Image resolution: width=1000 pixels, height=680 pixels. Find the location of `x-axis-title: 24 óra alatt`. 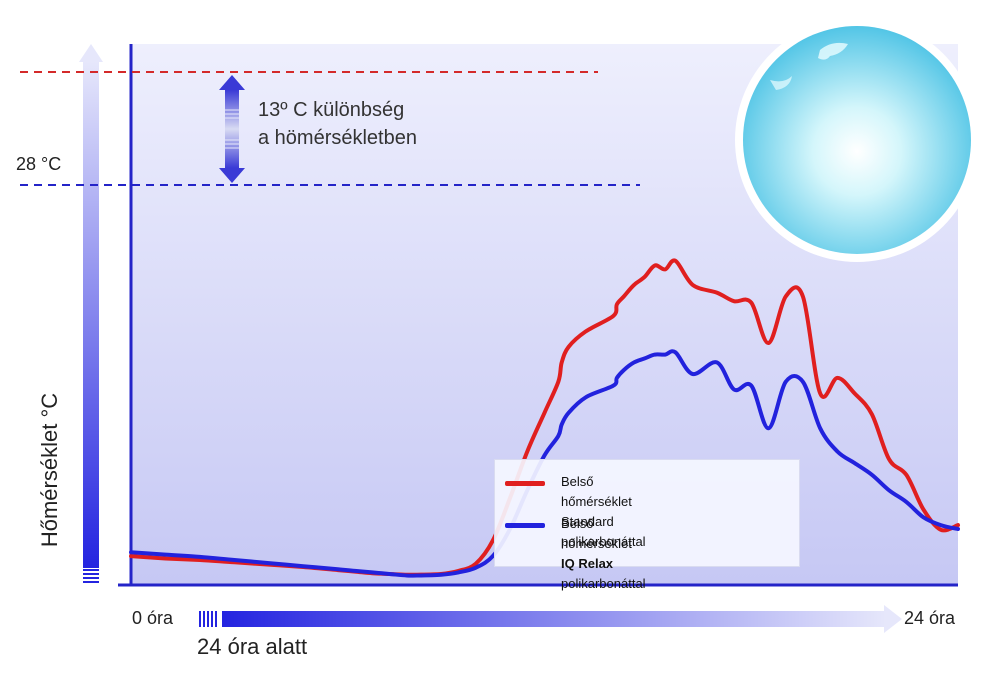

x-axis-title: 24 óra alatt is located at coordinates (252, 646).